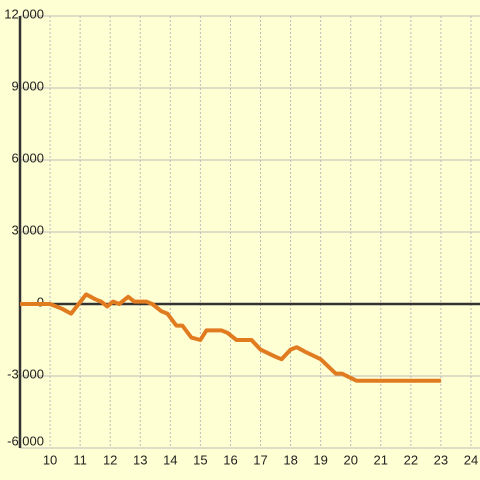  Describe the element at coordinates (27, 157) in the screenshot. I see `y-tick-label: 6,000` at that location.